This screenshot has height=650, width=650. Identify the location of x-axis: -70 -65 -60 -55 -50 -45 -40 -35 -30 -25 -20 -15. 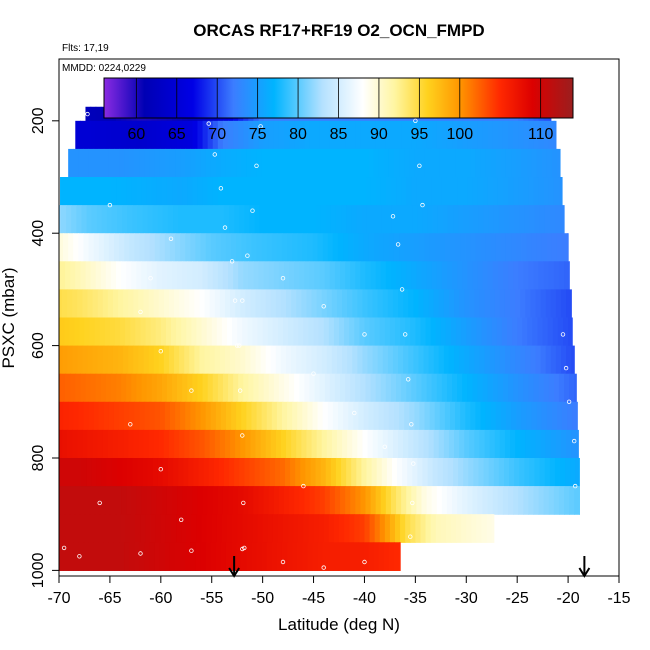
(339, 591).